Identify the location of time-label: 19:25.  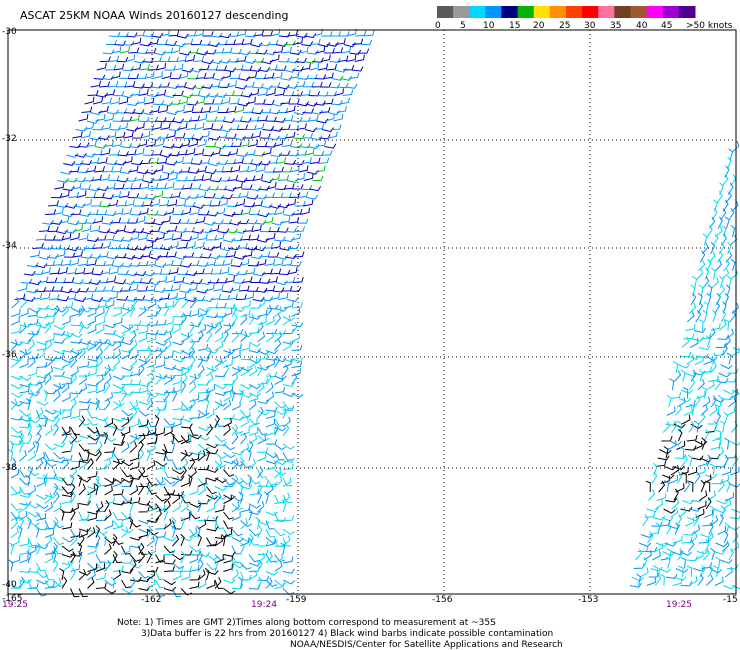
(15, 605).